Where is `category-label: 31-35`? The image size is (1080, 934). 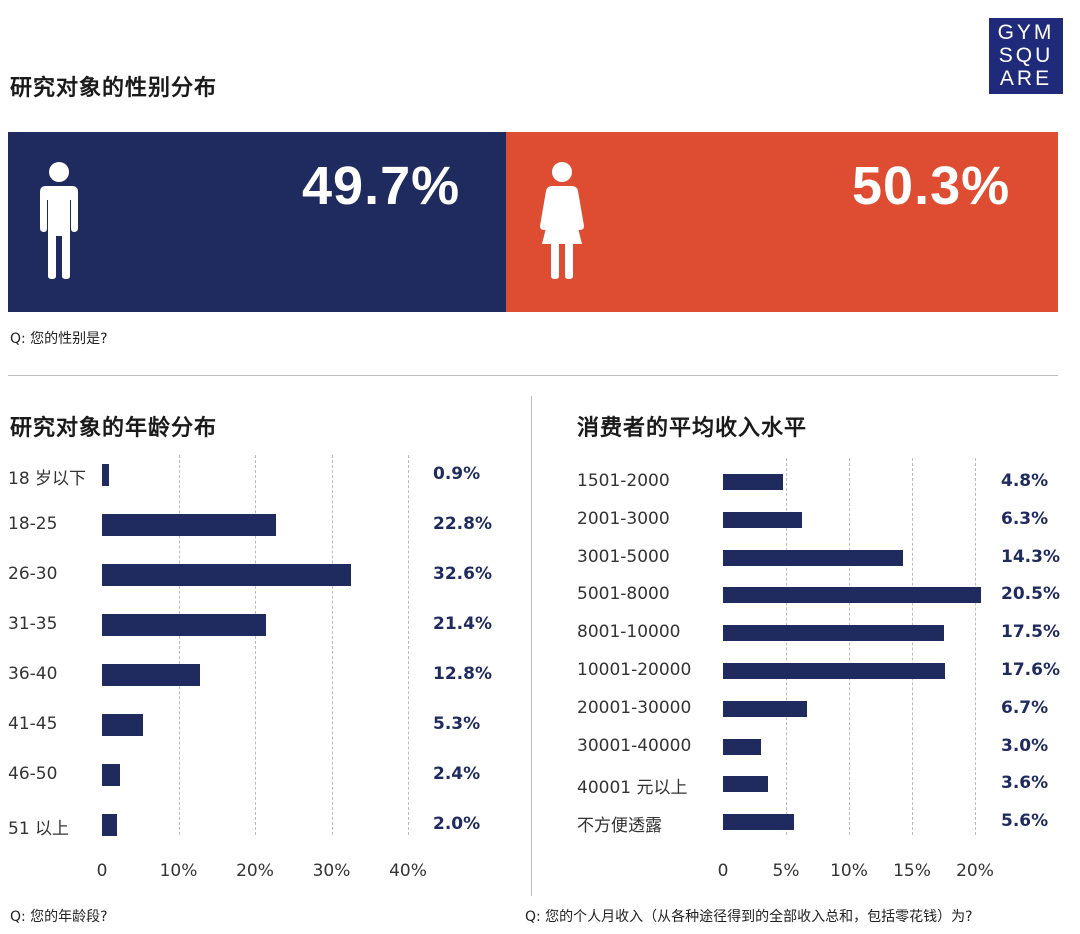 category-label: 31-35 is located at coordinates (33, 624).